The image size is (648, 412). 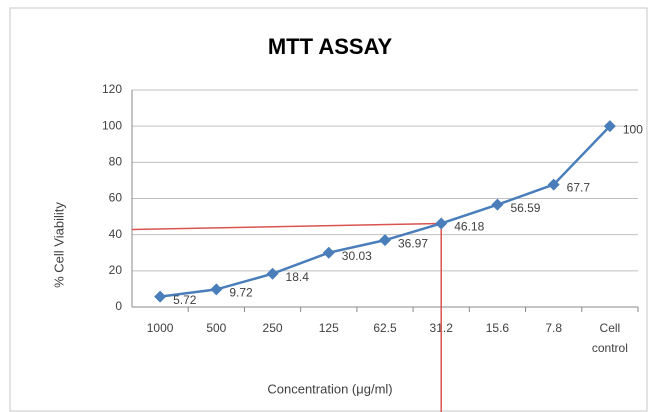 I want to click on y-tick-label: 60, so click(x=116, y=198).